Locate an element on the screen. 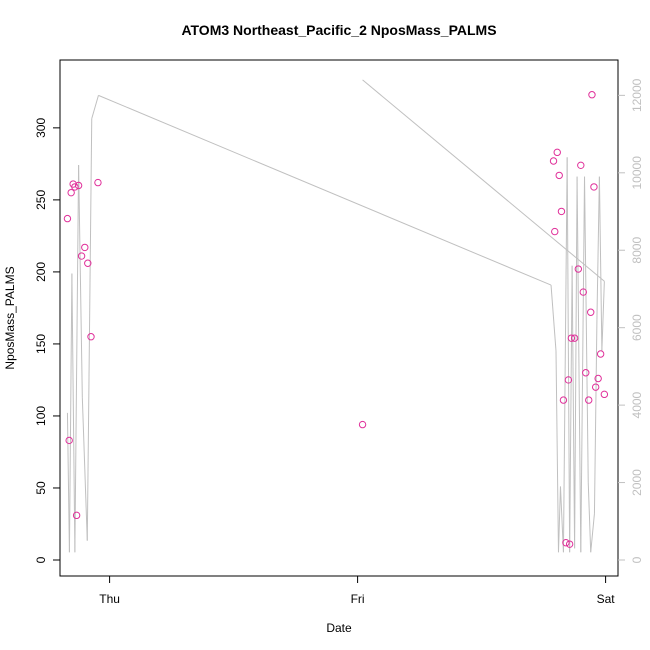 The height and width of the screenshot is (650, 650). chart-title: ATOM3 Northeast_Pacific_2 NposMass_PALMS is located at coordinates (338, 30).